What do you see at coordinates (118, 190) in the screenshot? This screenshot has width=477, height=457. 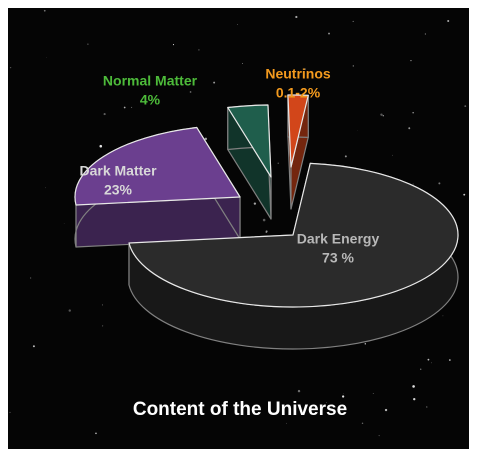 I see `value-label: 23%` at bounding box center [118, 190].